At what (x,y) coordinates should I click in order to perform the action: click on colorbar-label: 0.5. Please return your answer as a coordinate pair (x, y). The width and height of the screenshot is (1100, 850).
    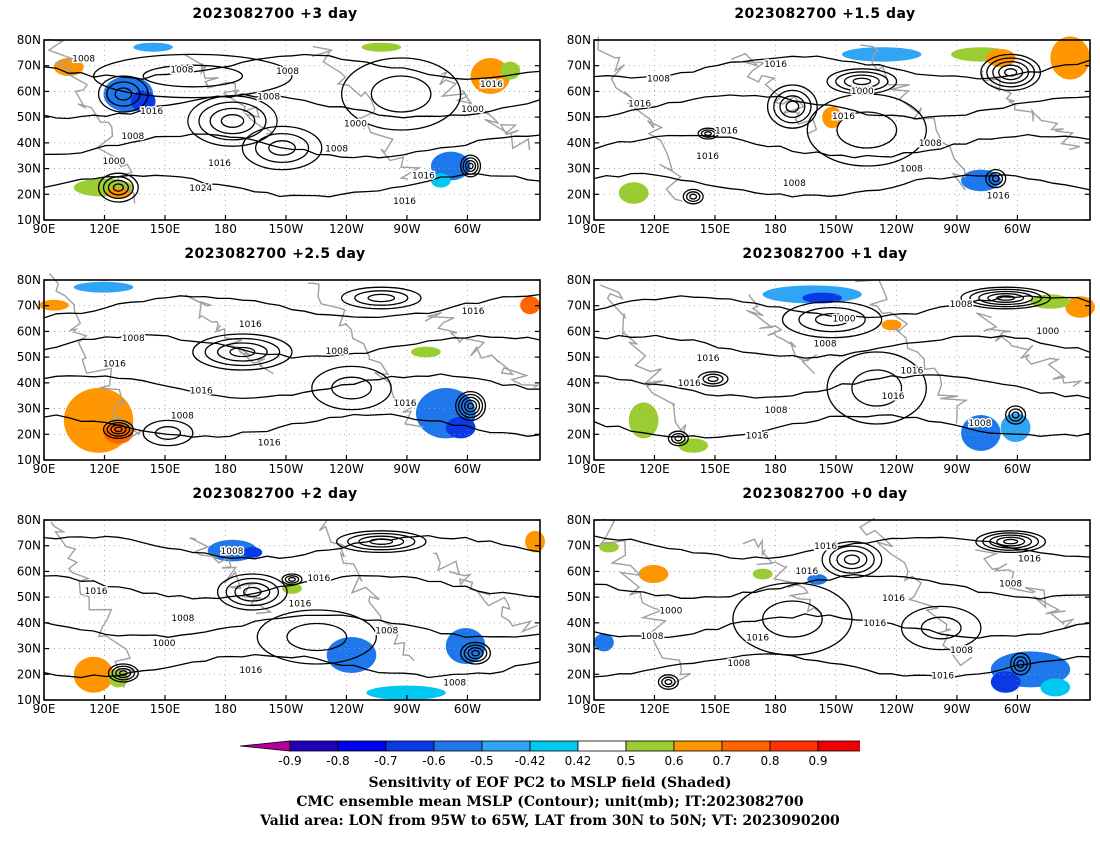
    Looking at the image, I should click on (625, 761).